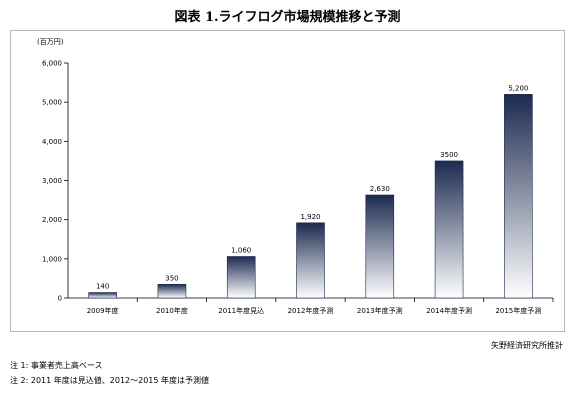 The image size is (575, 400). What do you see at coordinates (527, 345) in the screenshot?
I see `source-credit: 矢野経済研究所推計` at bounding box center [527, 345].